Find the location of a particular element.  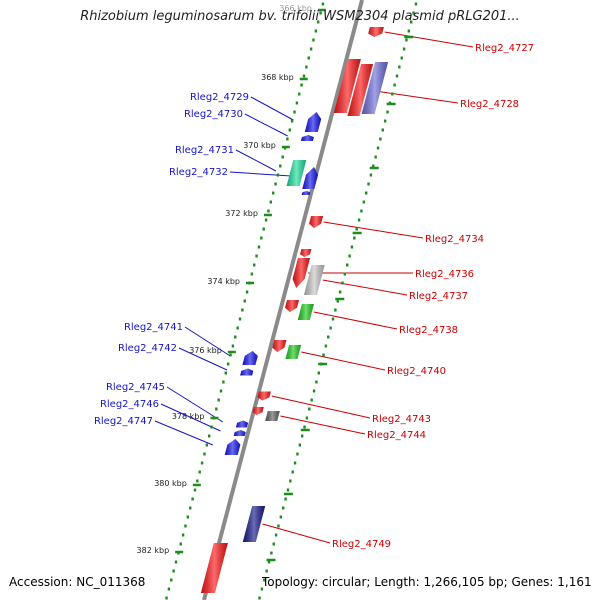

gene-label: Rleg2_4743 is located at coordinates (401, 419).